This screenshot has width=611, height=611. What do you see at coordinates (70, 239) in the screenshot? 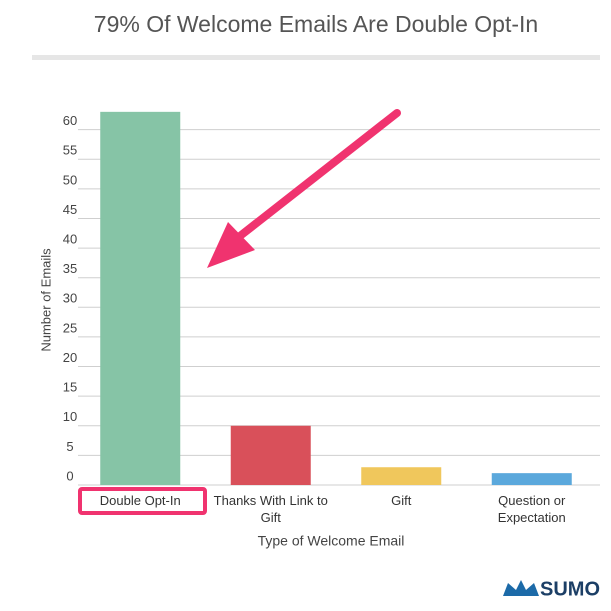
I see `y-tick-label: 40` at bounding box center [70, 239].